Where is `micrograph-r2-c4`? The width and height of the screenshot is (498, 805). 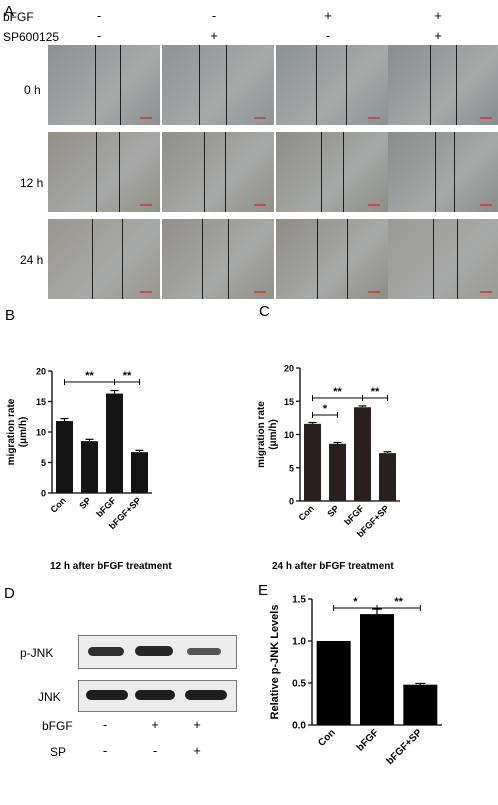 micrograph-r2-c4 is located at coordinates (443, 172).